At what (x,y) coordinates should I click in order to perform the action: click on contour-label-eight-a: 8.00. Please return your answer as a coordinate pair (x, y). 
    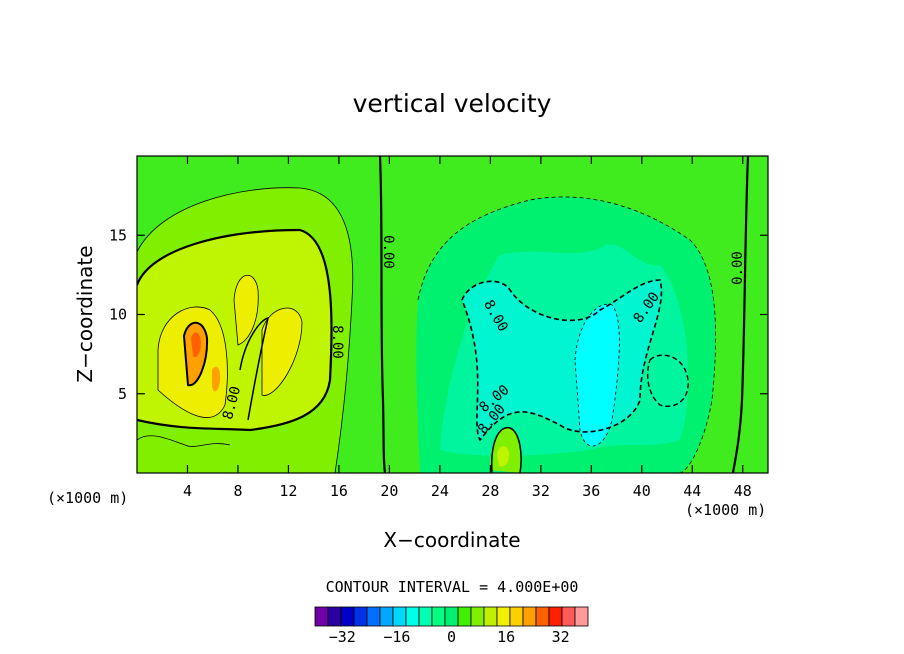
    Looking at the image, I should click on (337, 342).